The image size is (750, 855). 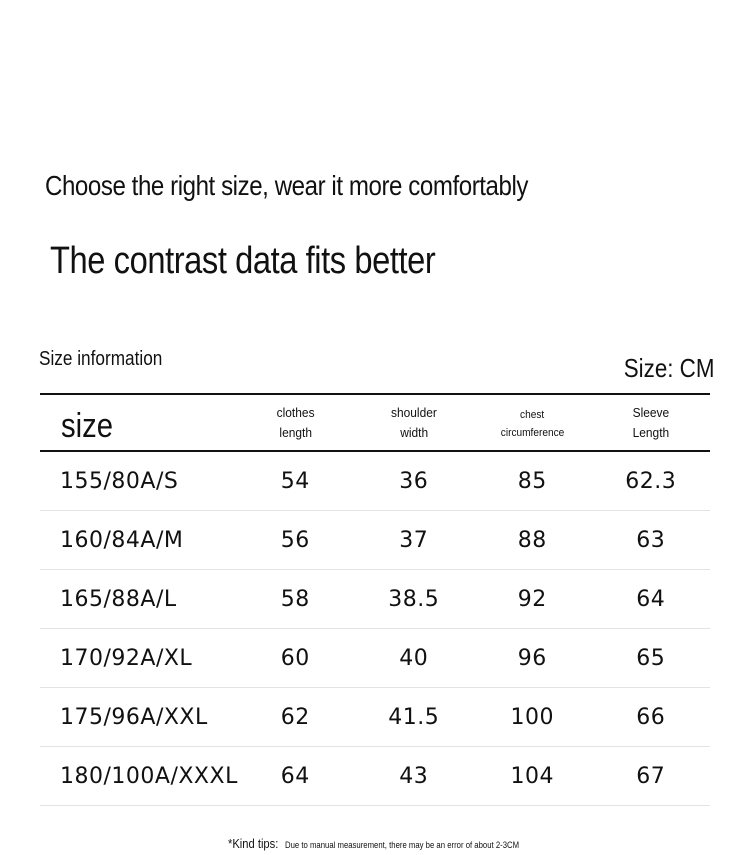 What do you see at coordinates (375, 540) in the screenshot?
I see `table-row: 160/84A/M 56 37 88 63` at bounding box center [375, 540].